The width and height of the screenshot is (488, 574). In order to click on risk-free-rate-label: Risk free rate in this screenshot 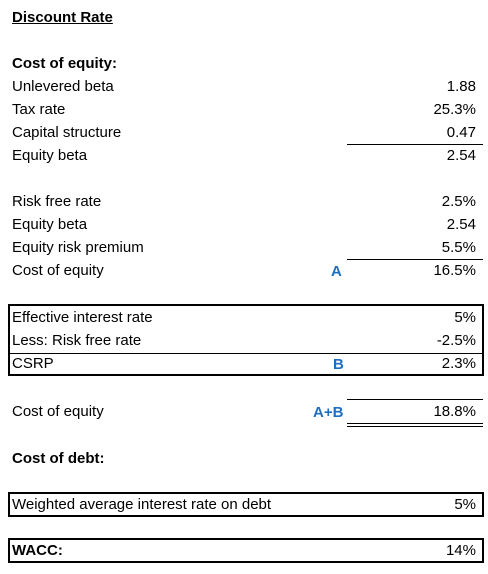, I will do `click(57, 201)`.